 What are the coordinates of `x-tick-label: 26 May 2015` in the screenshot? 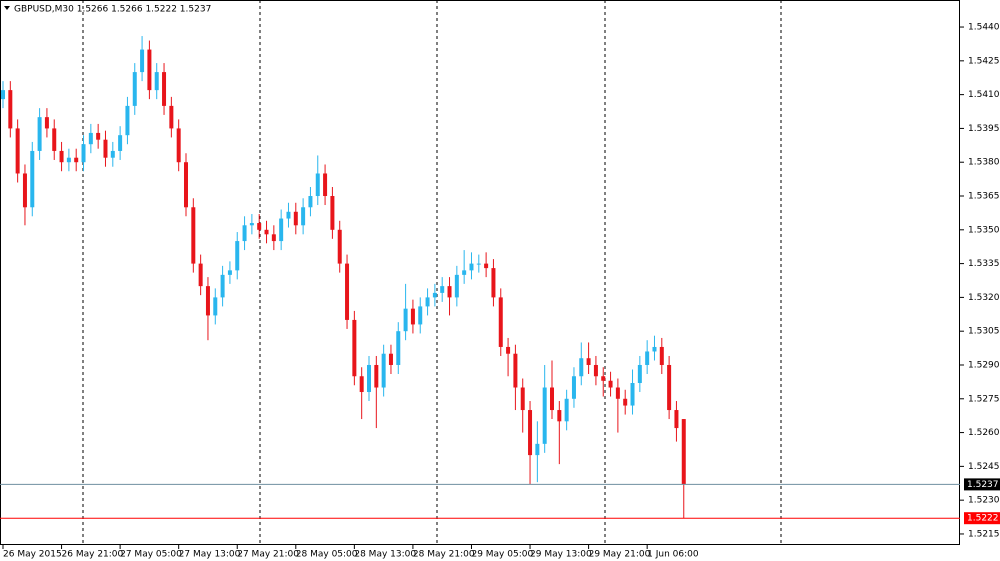 It's located at (32, 555).